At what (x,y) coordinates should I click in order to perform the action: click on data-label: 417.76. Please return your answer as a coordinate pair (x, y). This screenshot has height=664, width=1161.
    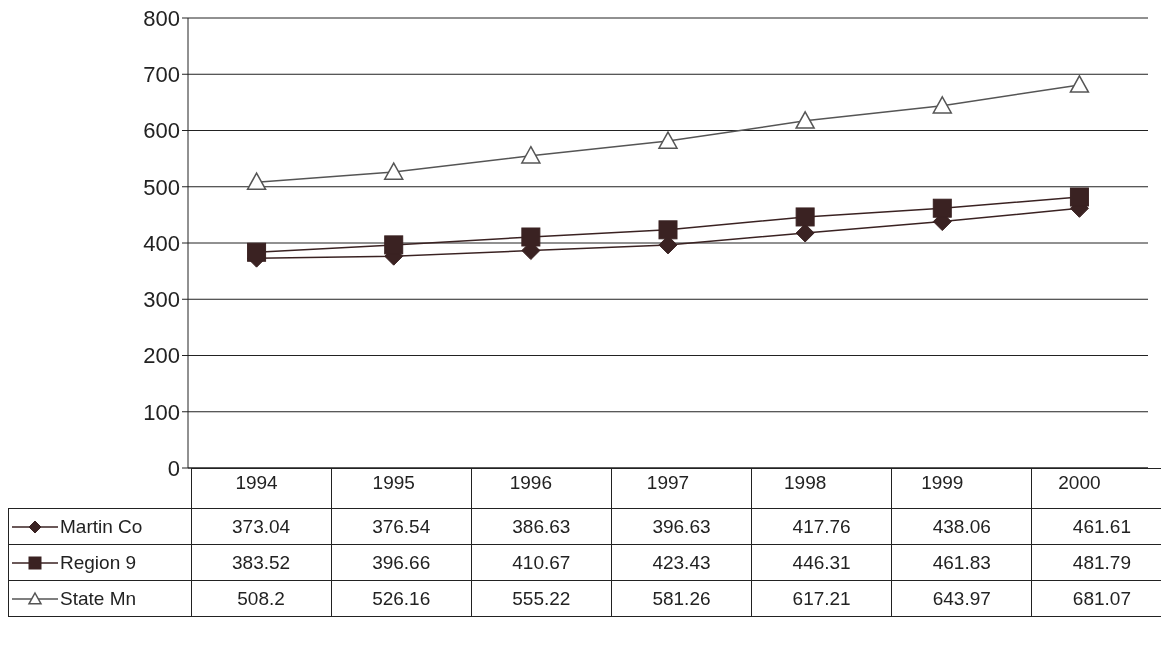
    Looking at the image, I should click on (821, 526).